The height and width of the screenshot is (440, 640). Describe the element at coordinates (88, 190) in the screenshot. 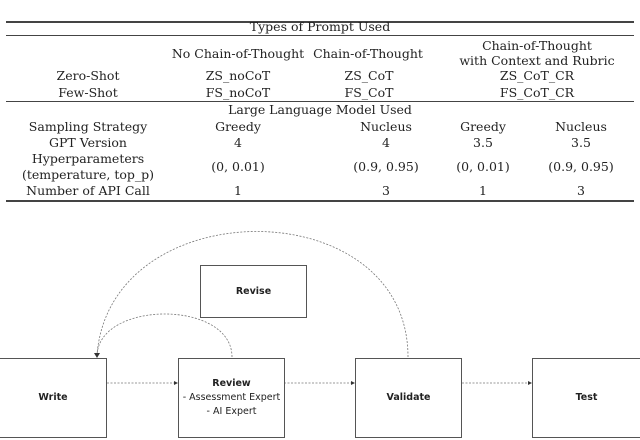

I see `row-label: Number of API Call` at that location.